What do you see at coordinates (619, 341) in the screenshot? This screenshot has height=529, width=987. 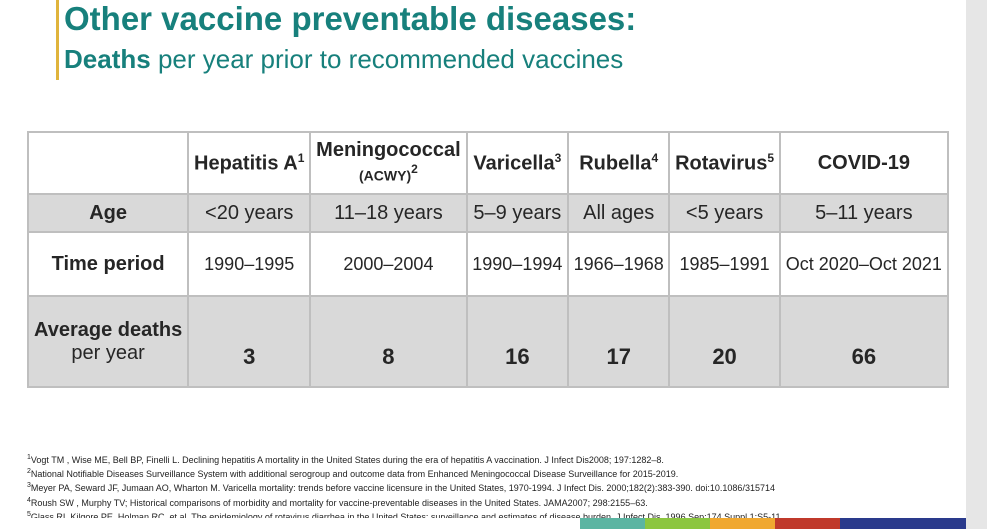 I see `table-cell: 17` at bounding box center [619, 341].